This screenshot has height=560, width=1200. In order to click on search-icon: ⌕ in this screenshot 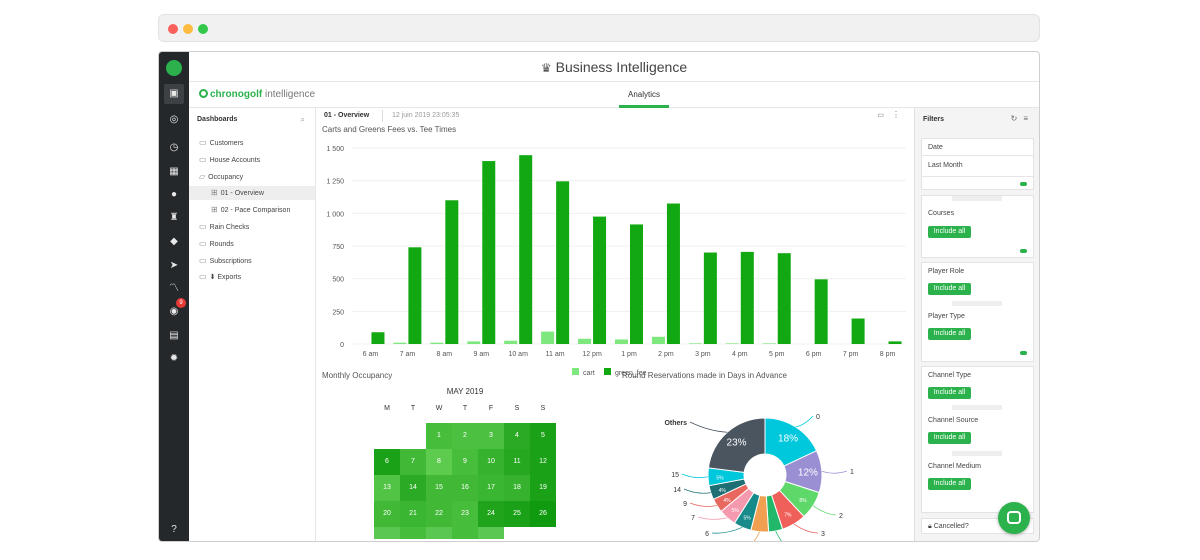, I will do `click(302, 119)`.